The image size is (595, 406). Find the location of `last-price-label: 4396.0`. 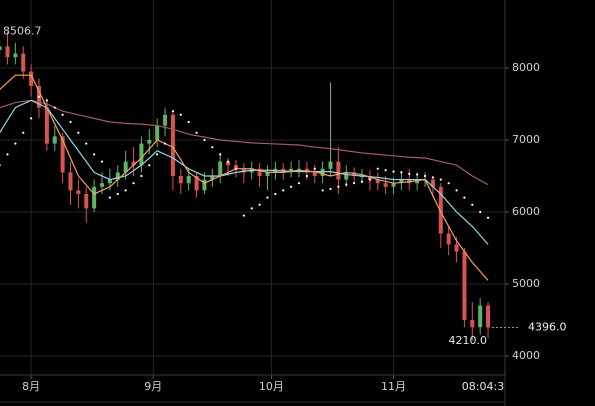

last-price-label: 4396.0 is located at coordinates (547, 326).